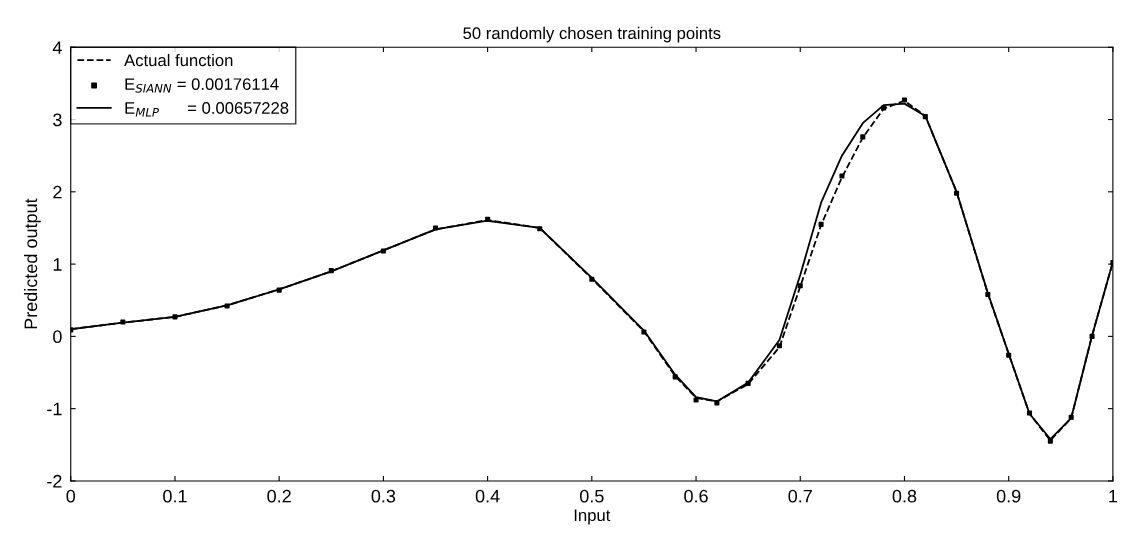  I want to click on x-tick-label: 0.5, so click(591, 496).